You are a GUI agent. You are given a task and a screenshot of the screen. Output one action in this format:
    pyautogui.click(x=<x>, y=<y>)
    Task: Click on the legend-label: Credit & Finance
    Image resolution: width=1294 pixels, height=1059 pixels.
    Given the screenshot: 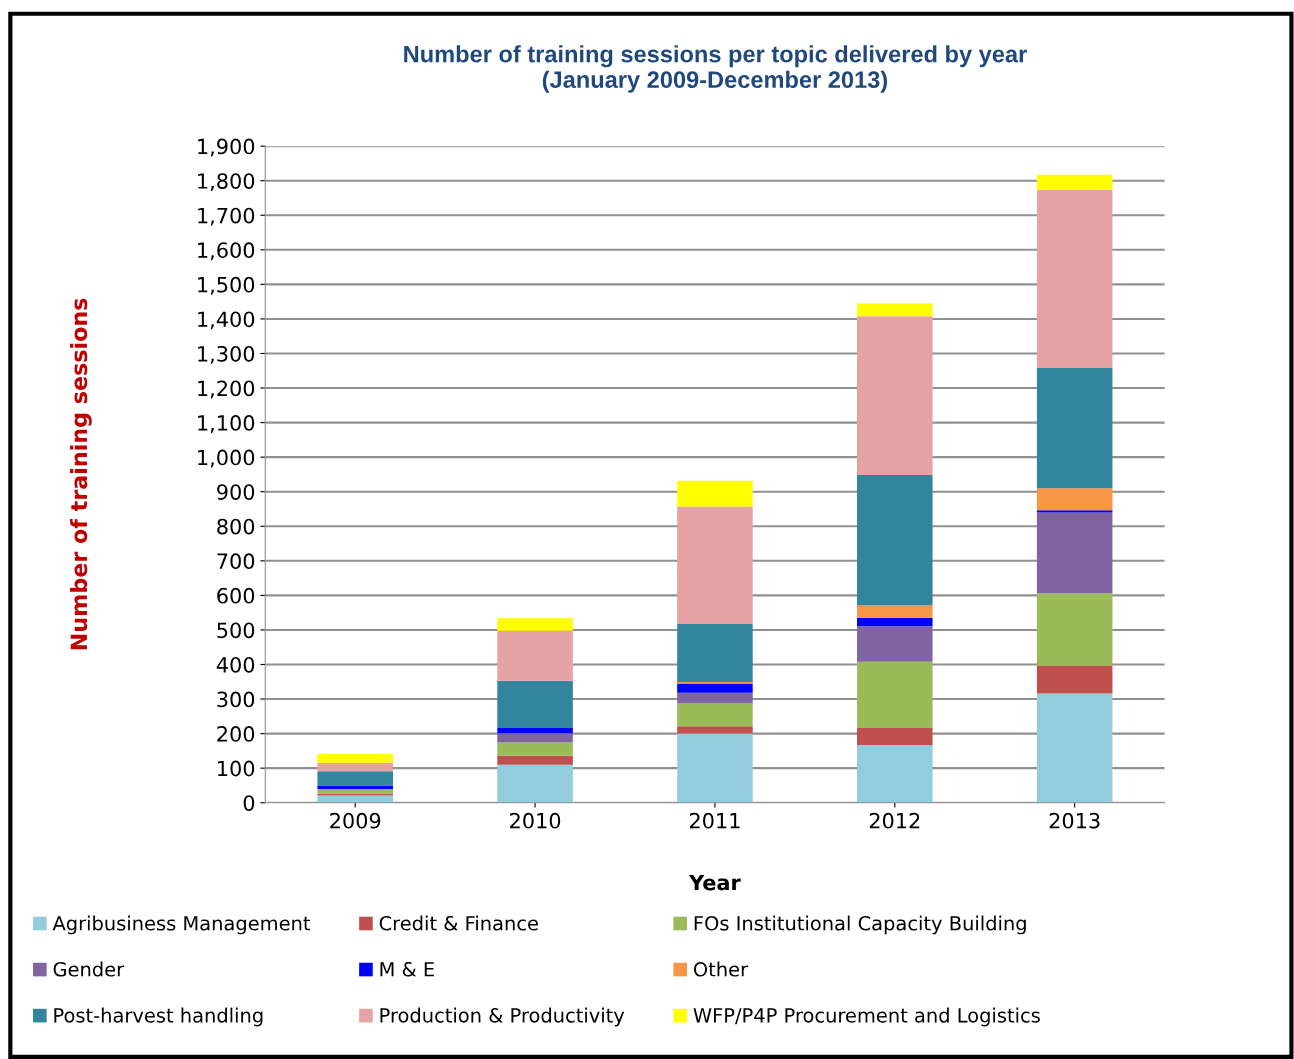 What is the action you would take?
    pyautogui.click(x=458, y=923)
    